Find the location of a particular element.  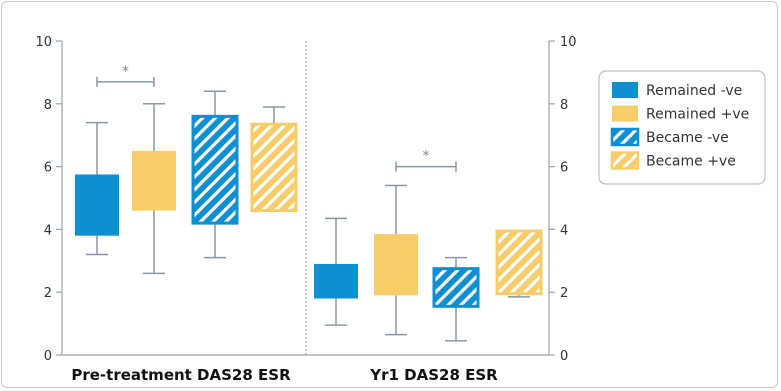

group-label: Pre-treatment DAS28 ESR is located at coordinates (181, 375).